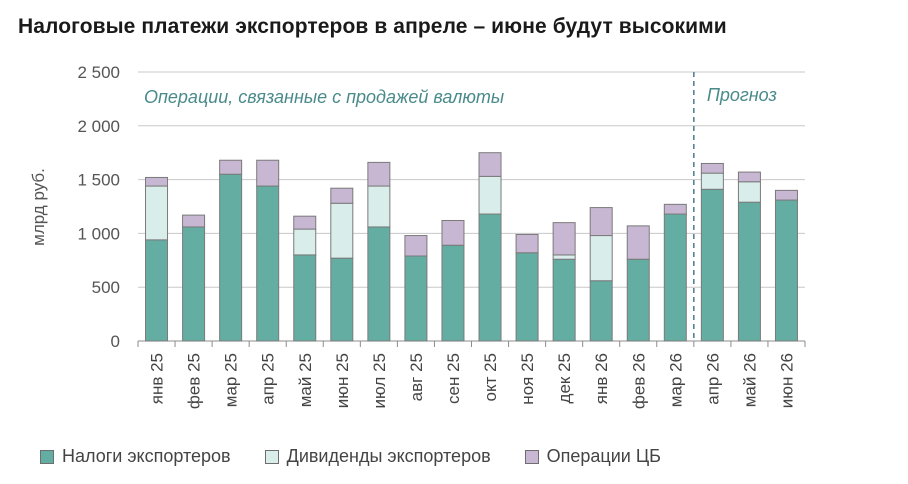  I want to click on legend-label-taxes: Налоги экспортеров, so click(146, 456).